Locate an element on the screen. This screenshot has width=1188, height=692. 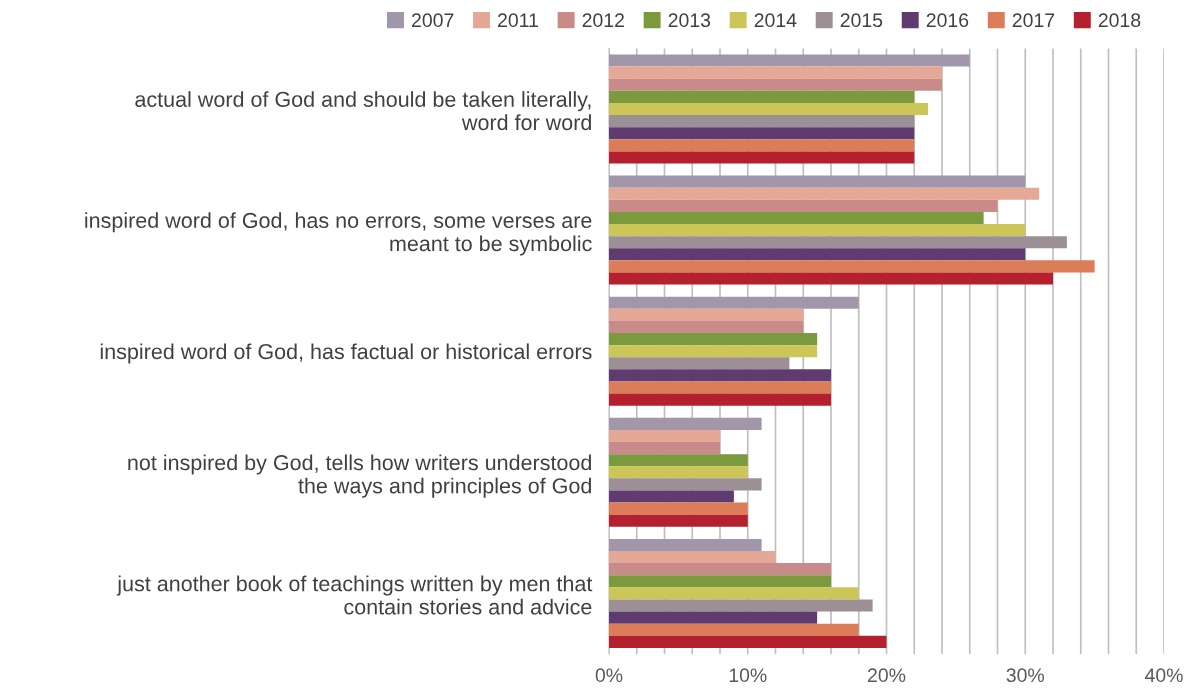
x-tick-label: 30% is located at coordinates (1025, 675).